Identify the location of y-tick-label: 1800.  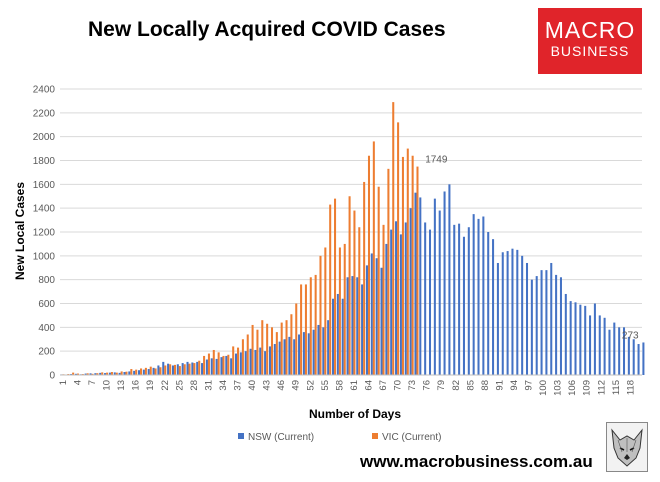
(44, 161).